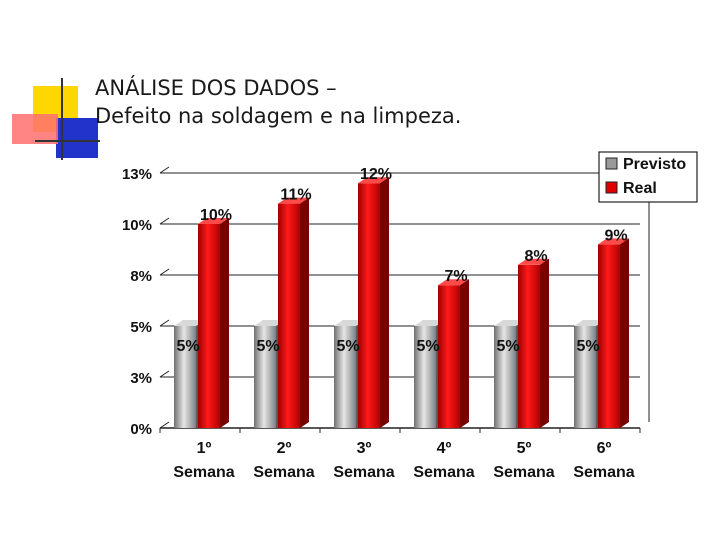 Image resolution: width=720 pixels, height=540 pixels. What do you see at coordinates (535, 256) in the screenshot?
I see `data-label-real: 8%` at bounding box center [535, 256].